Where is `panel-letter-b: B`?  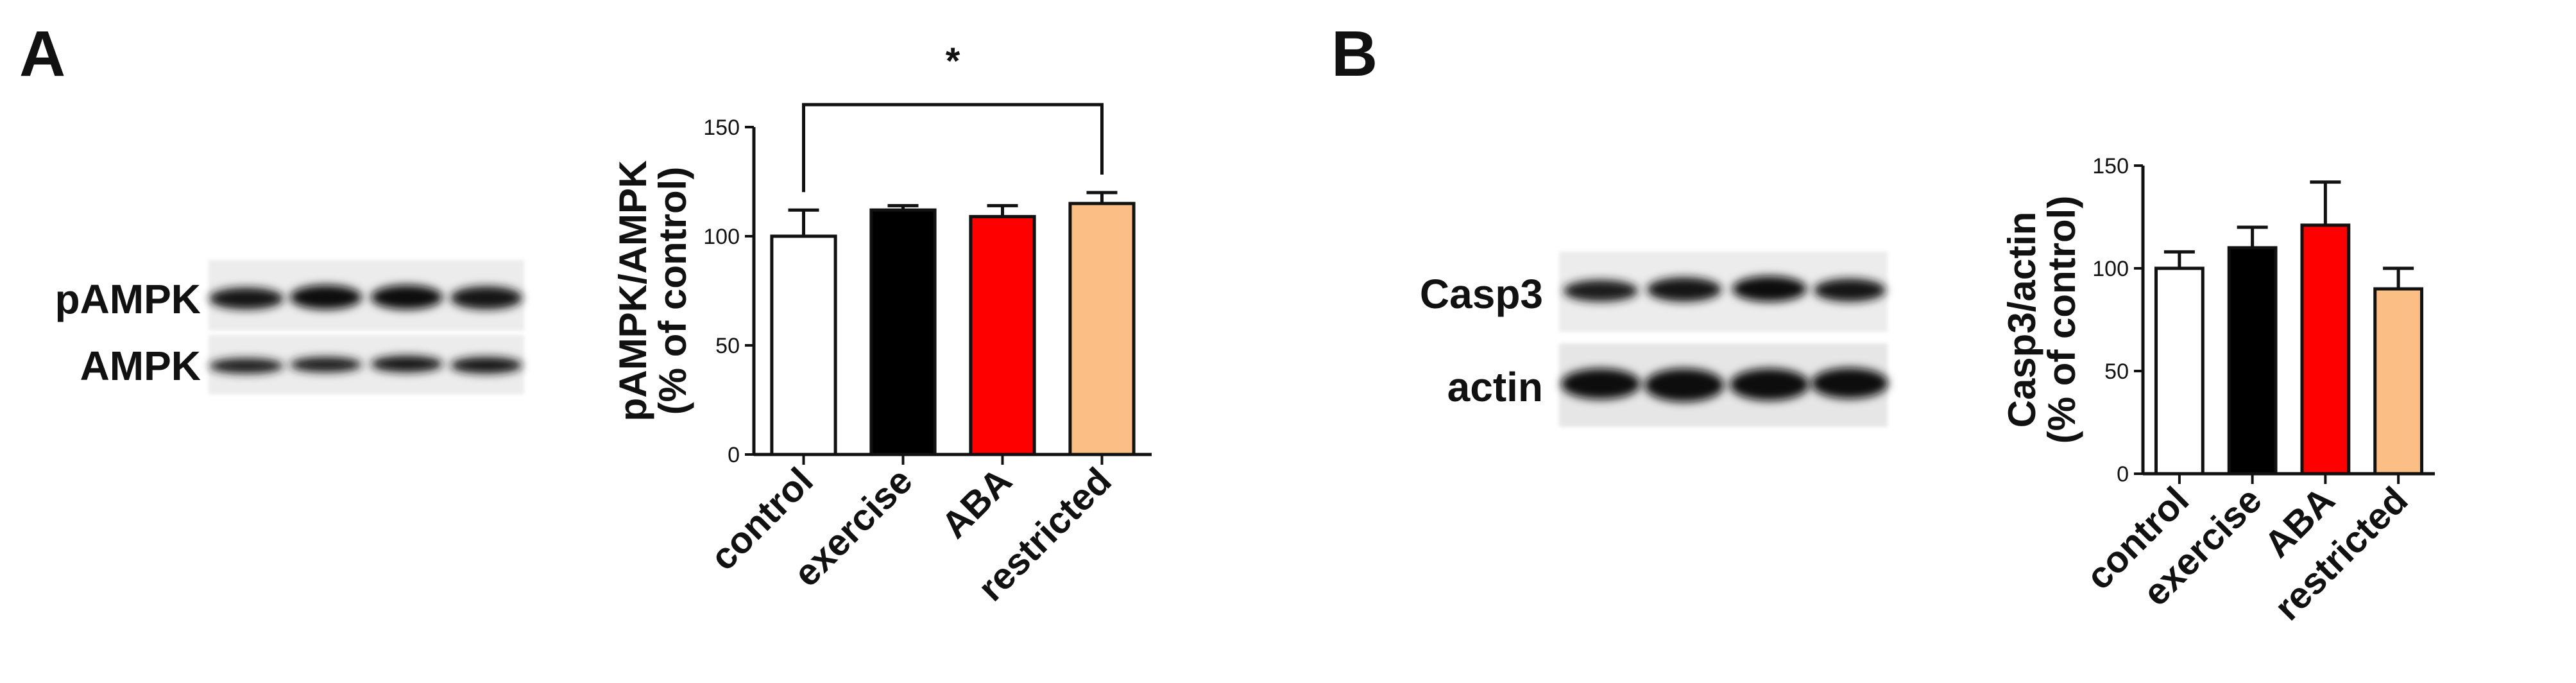
panel-letter-b: B is located at coordinates (1354, 54).